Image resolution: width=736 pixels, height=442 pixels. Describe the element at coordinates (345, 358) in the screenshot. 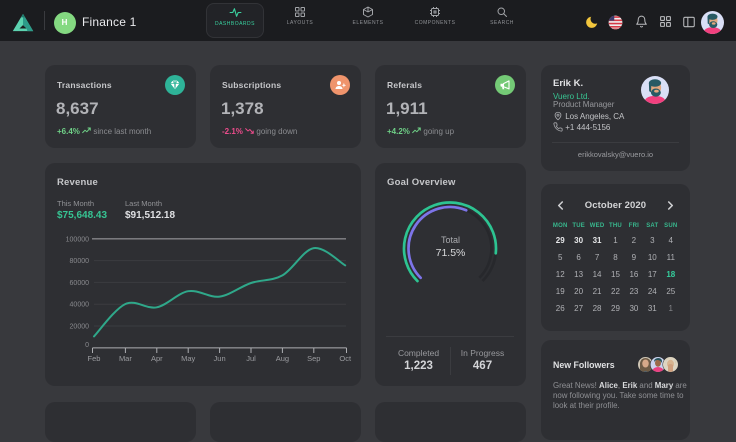

I see `svg-text: Oct` at that location.